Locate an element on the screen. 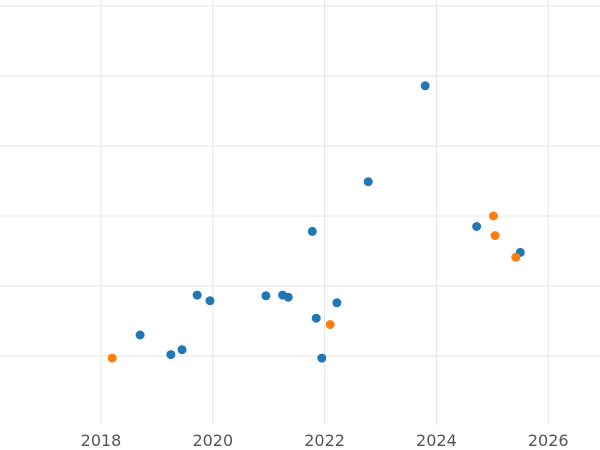 The image size is (600, 450). x-tick-label: 2018 is located at coordinates (101, 440).